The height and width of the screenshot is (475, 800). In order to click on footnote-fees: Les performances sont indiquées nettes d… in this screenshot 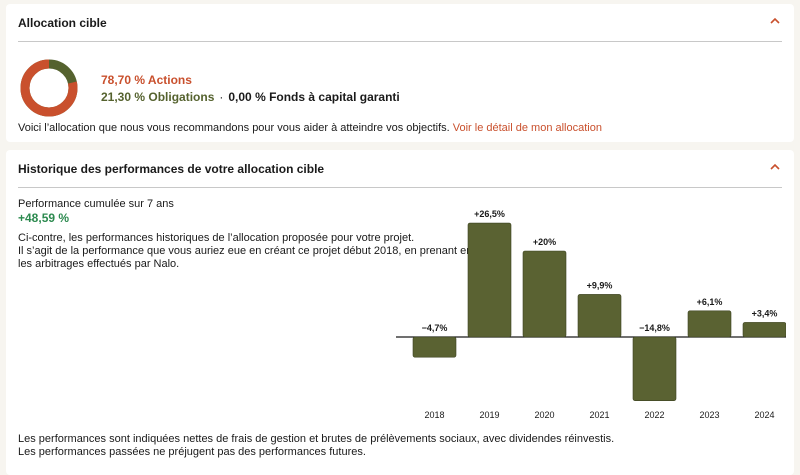, I will do `click(316, 439)`.